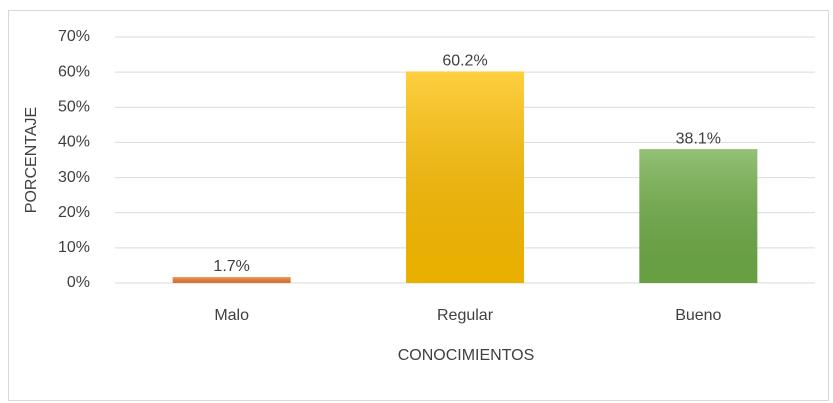 The height and width of the screenshot is (403, 833). Describe the element at coordinates (465, 315) in the screenshot. I see `x-tick-label: Regular` at that location.